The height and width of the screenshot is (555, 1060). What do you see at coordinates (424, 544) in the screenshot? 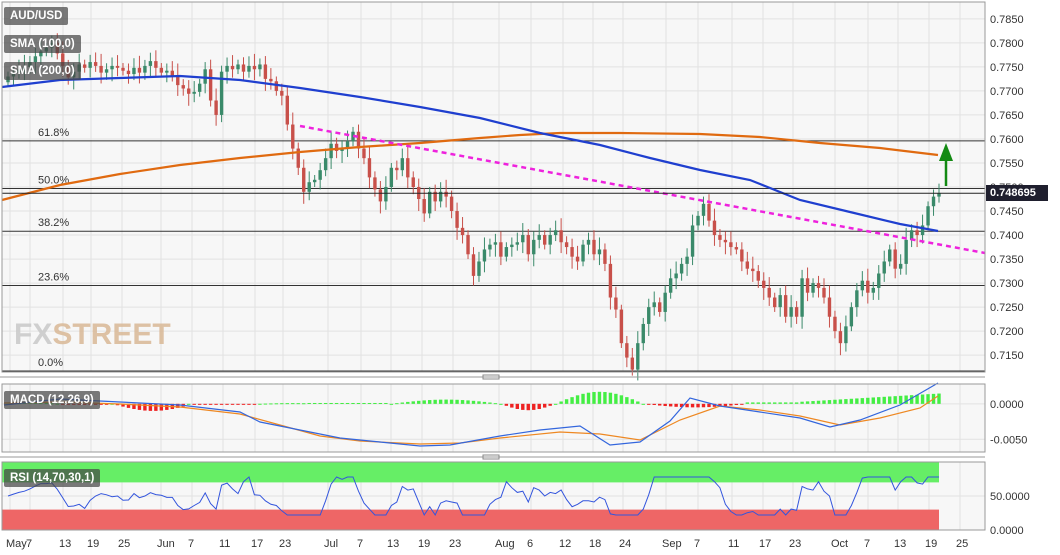
I see `x-tick-label: 19` at bounding box center [424, 544].